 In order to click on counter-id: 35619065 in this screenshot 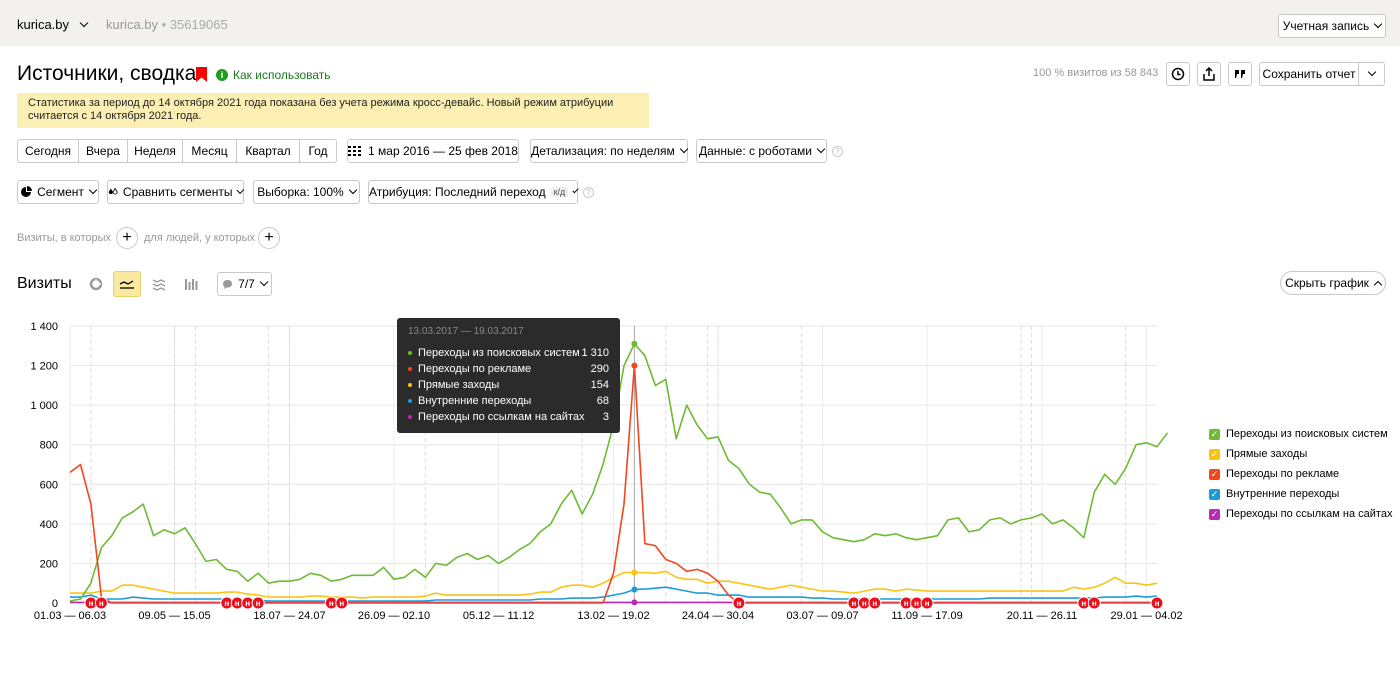, I will do `click(198, 24)`.